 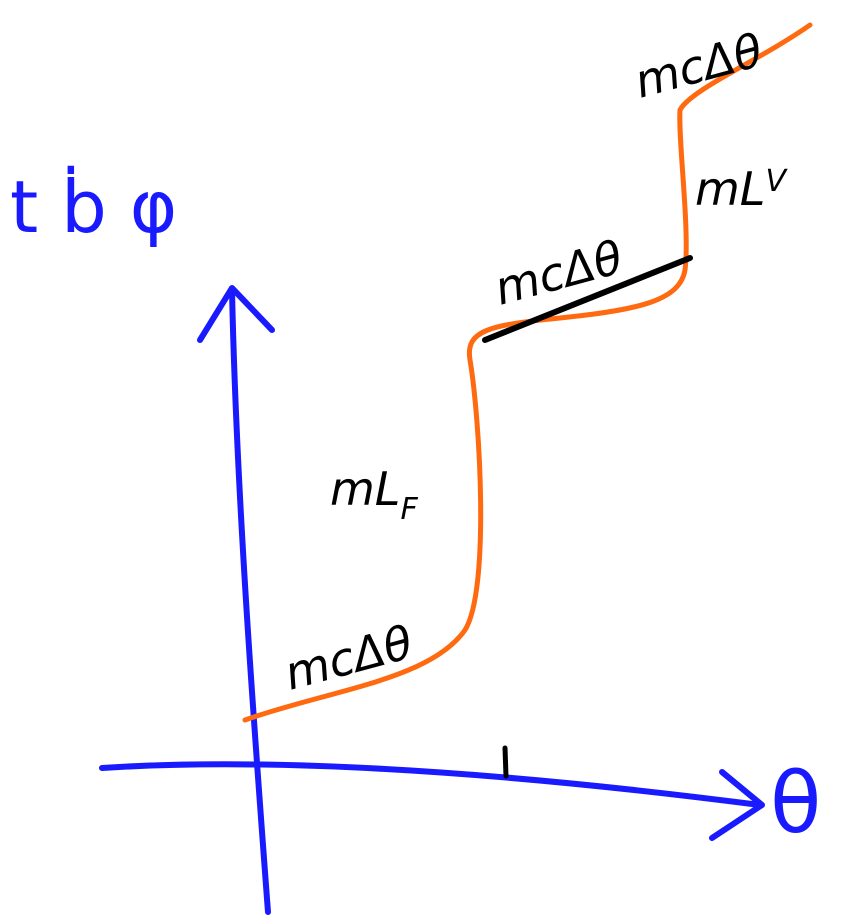 What do you see at coordinates (409, 509) in the screenshot?
I see `segment-label-subscript: F` at bounding box center [409, 509].